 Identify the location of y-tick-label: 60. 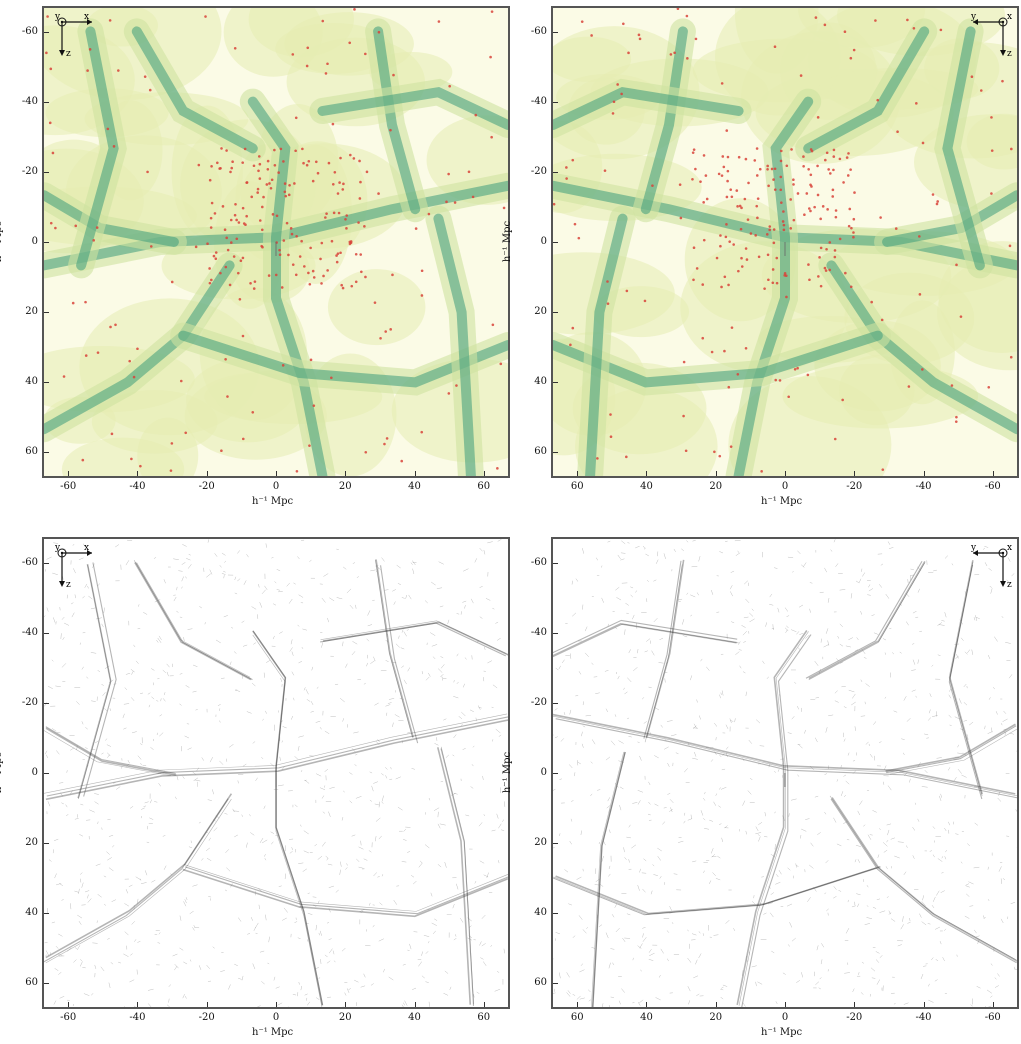
(540, 982).